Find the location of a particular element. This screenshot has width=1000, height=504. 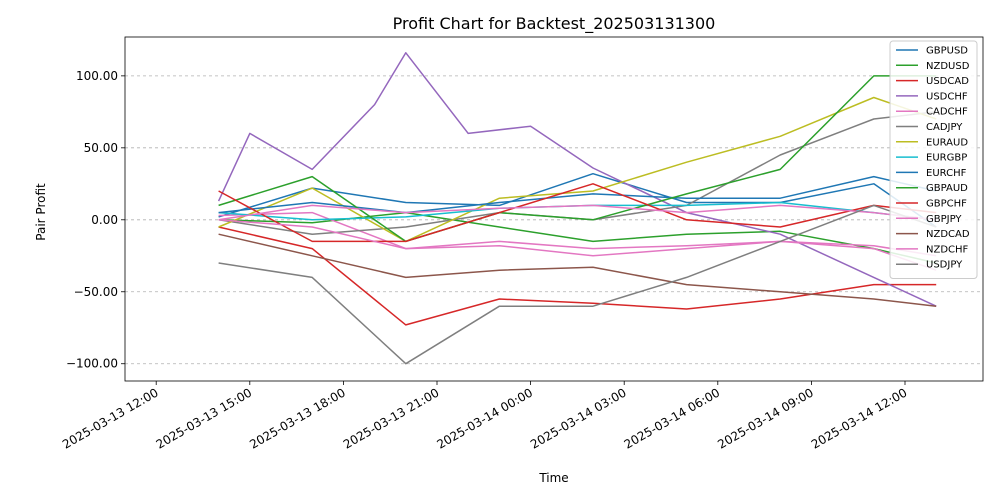

legend-label: GBPJPY is located at coordinates (944, 219).